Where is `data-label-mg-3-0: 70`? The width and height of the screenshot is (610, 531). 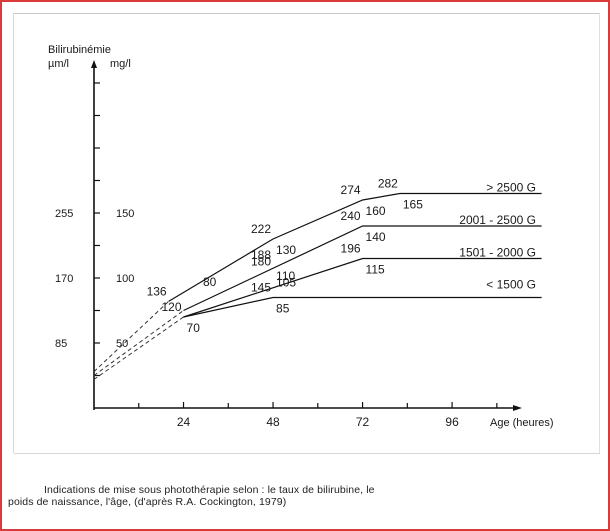 data-label-mg-3-0: 70 is located at coordinates (194, 328).